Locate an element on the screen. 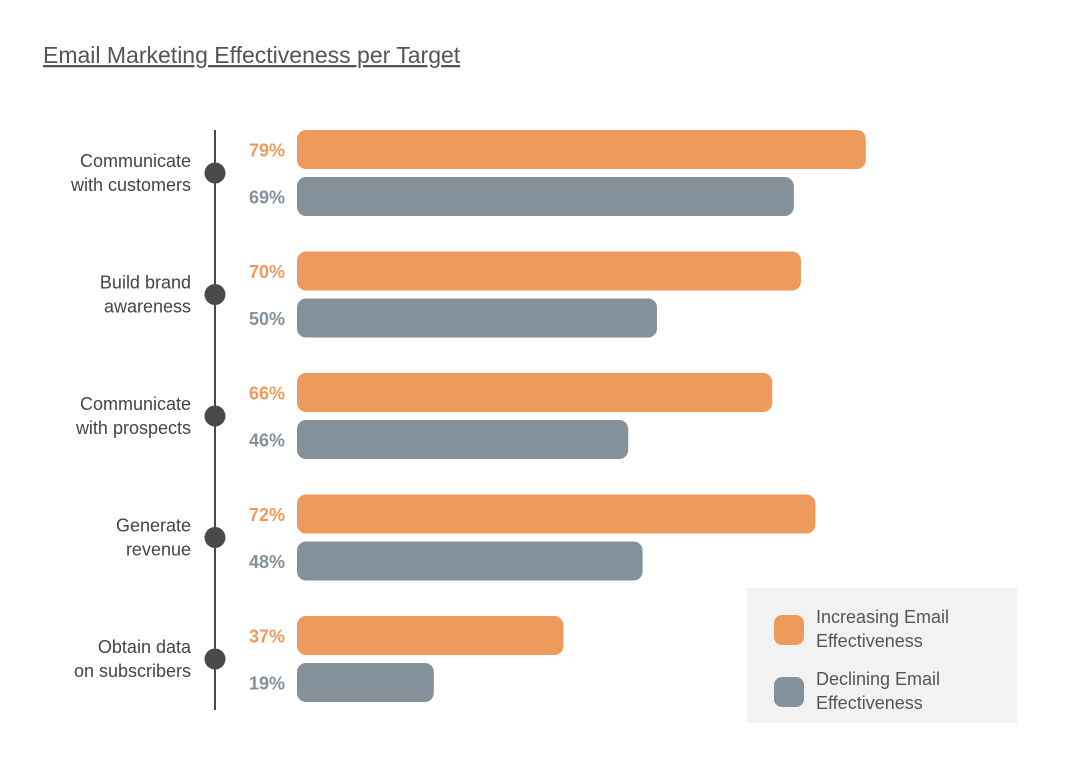  legend-label: Declining Email is located at coordinates (878, 679).